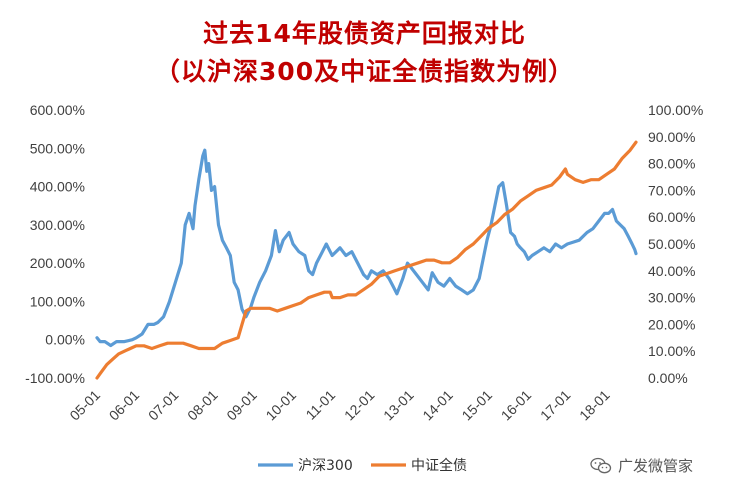  What do you see at coordinates (280, 405) in the screenshot?
I see `x-tick-label: 10-01` at bounding box center [280, 405].